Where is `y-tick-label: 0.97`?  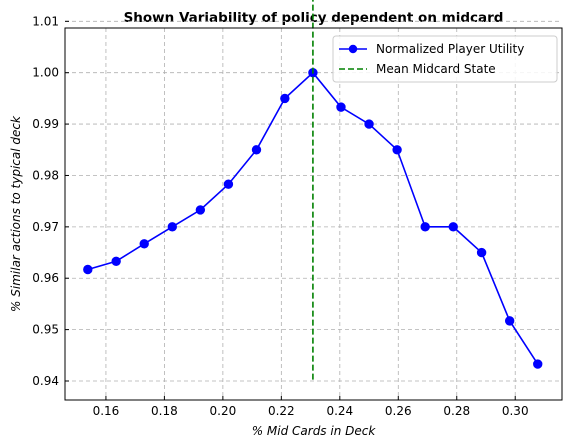
y-tick-label: 0.97 is located at coordinates (45, 227).